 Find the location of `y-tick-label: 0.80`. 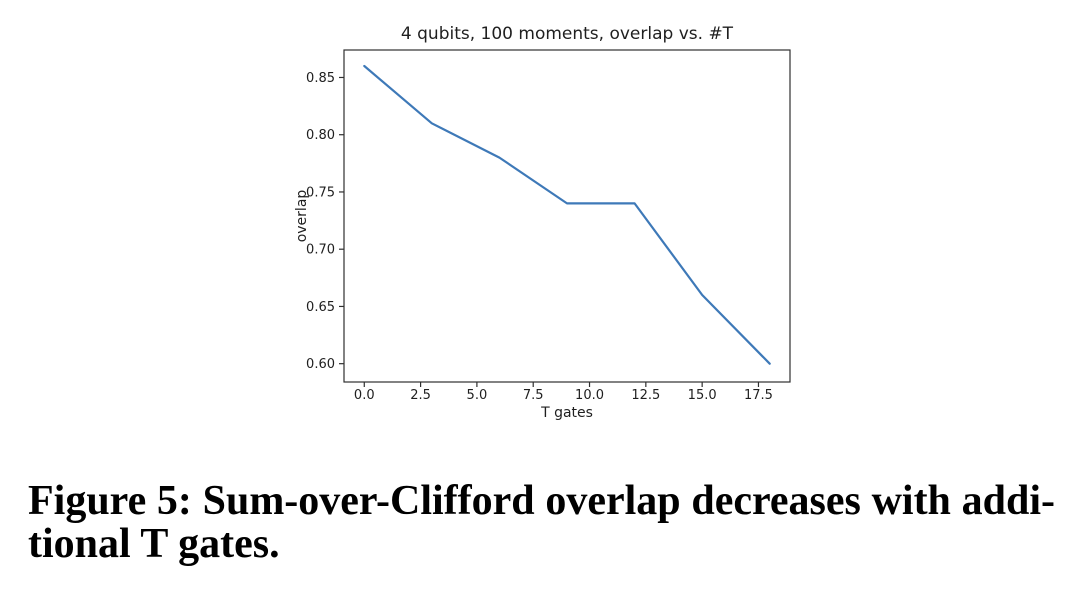

y-tick-label: 0.80 is located at coordinates (320, 135).